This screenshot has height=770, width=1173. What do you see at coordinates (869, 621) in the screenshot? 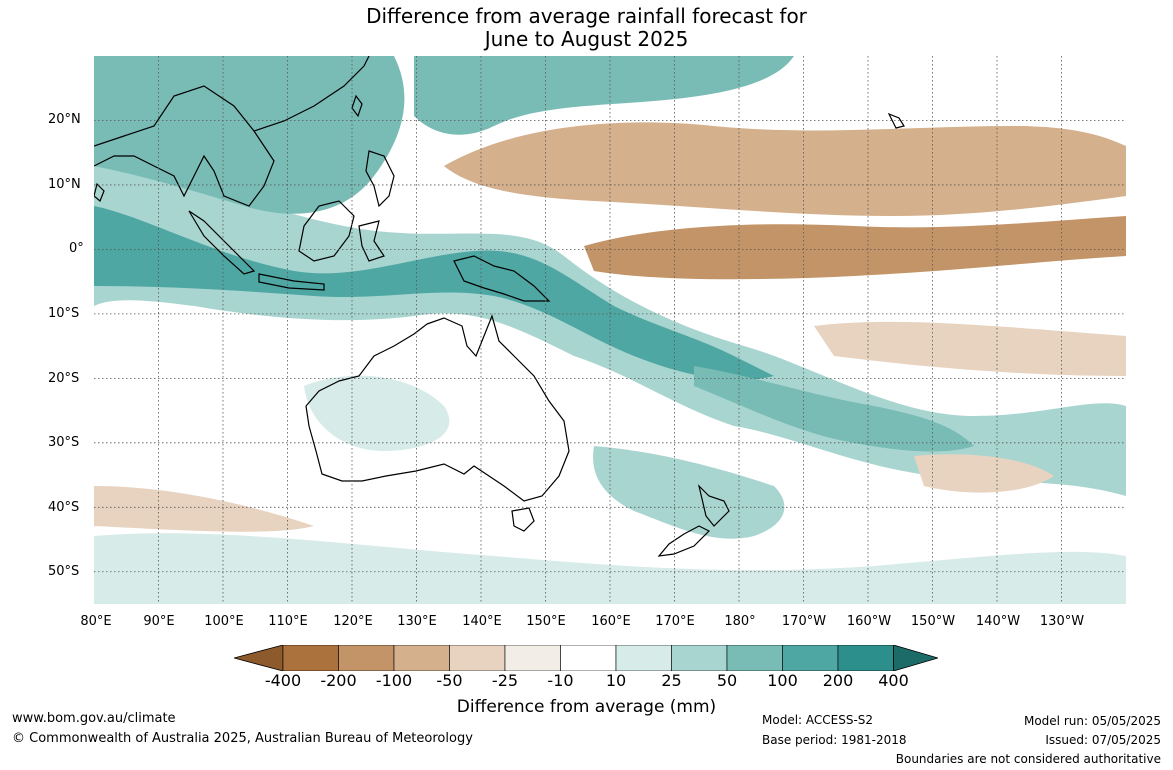
I see `lon-label-160w: 160°W` at bounding box center [869, 621].